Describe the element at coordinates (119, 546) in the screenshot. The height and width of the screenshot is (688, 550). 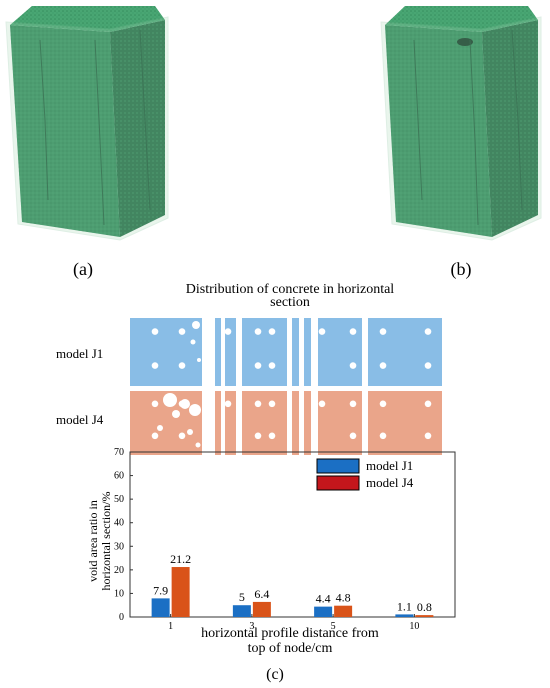
I see `y-tick-label: 30` at that location.